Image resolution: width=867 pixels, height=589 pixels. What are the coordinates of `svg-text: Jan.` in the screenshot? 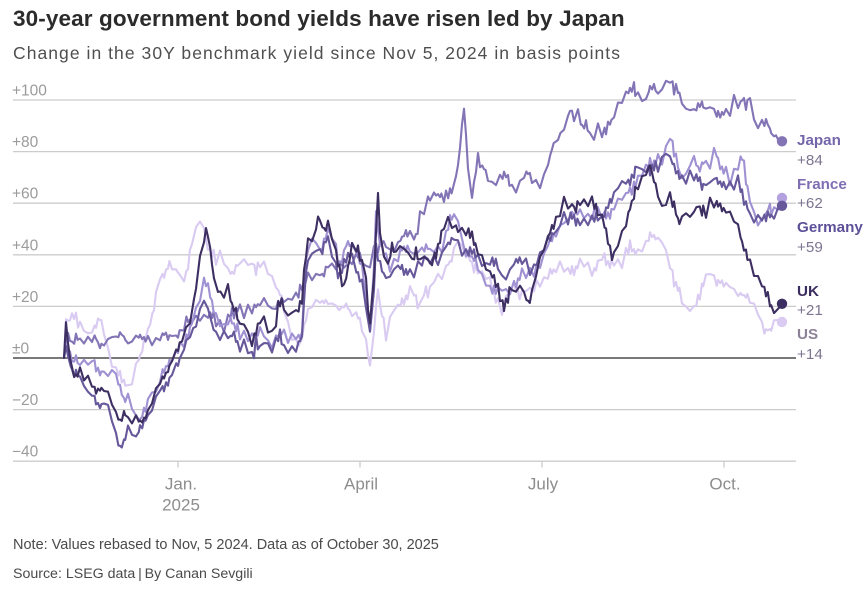 It's located at (181, 484).